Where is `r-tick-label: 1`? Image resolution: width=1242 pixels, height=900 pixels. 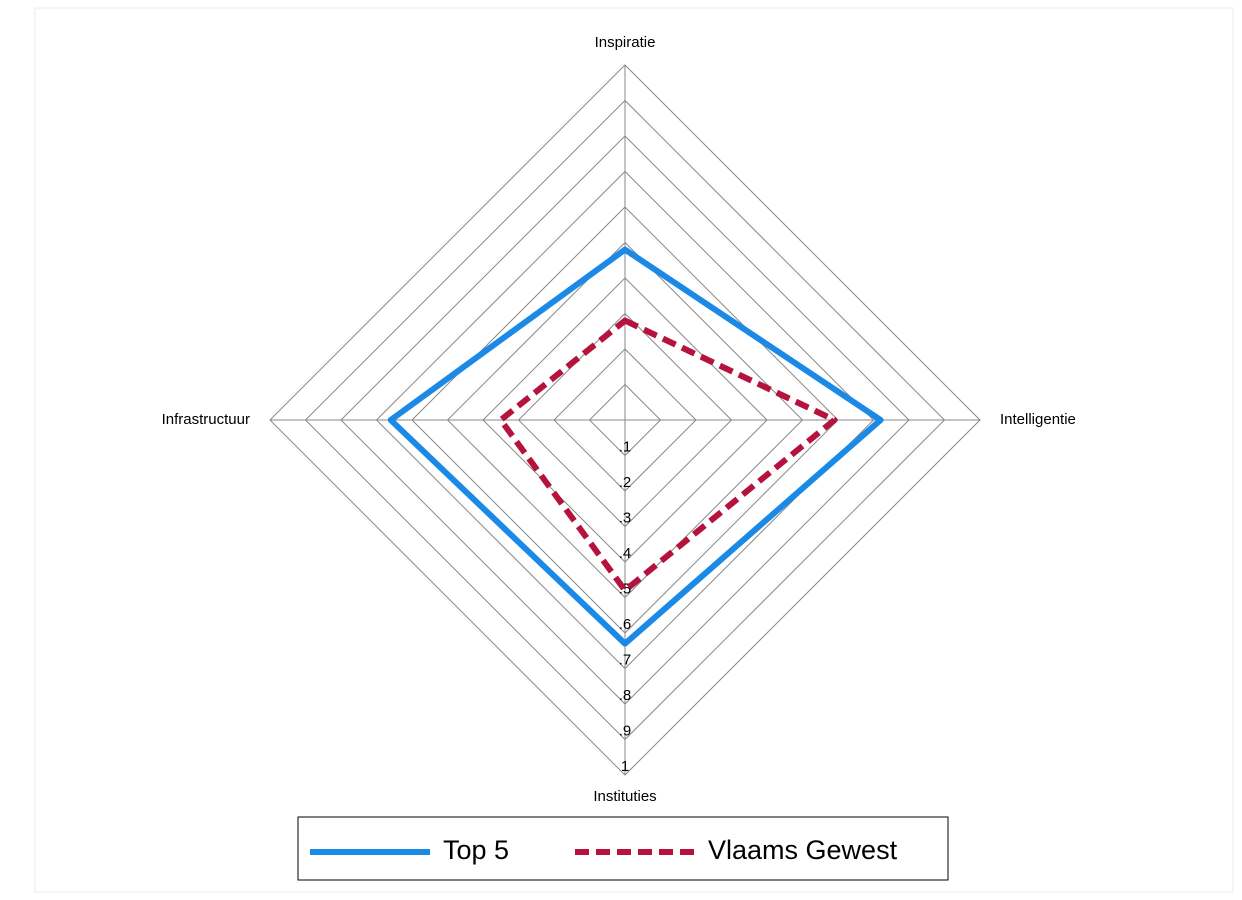 r-tick-label: 1 is located at coordinates (625, 766).